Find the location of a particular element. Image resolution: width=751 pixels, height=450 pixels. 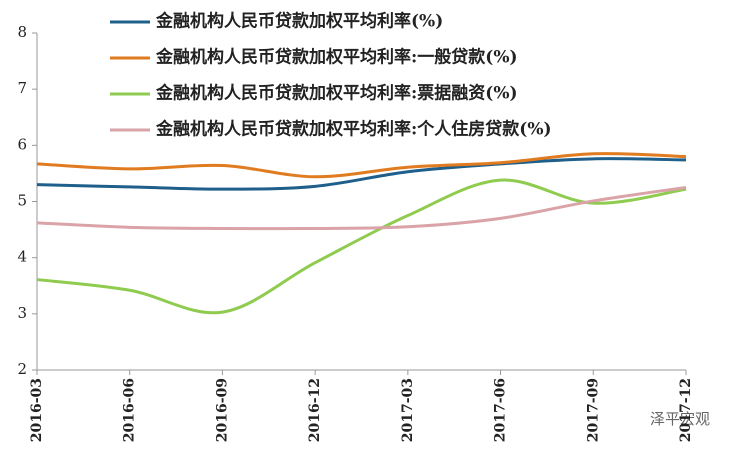

y-tick-label: 8 is located at coordinates (22, 32).